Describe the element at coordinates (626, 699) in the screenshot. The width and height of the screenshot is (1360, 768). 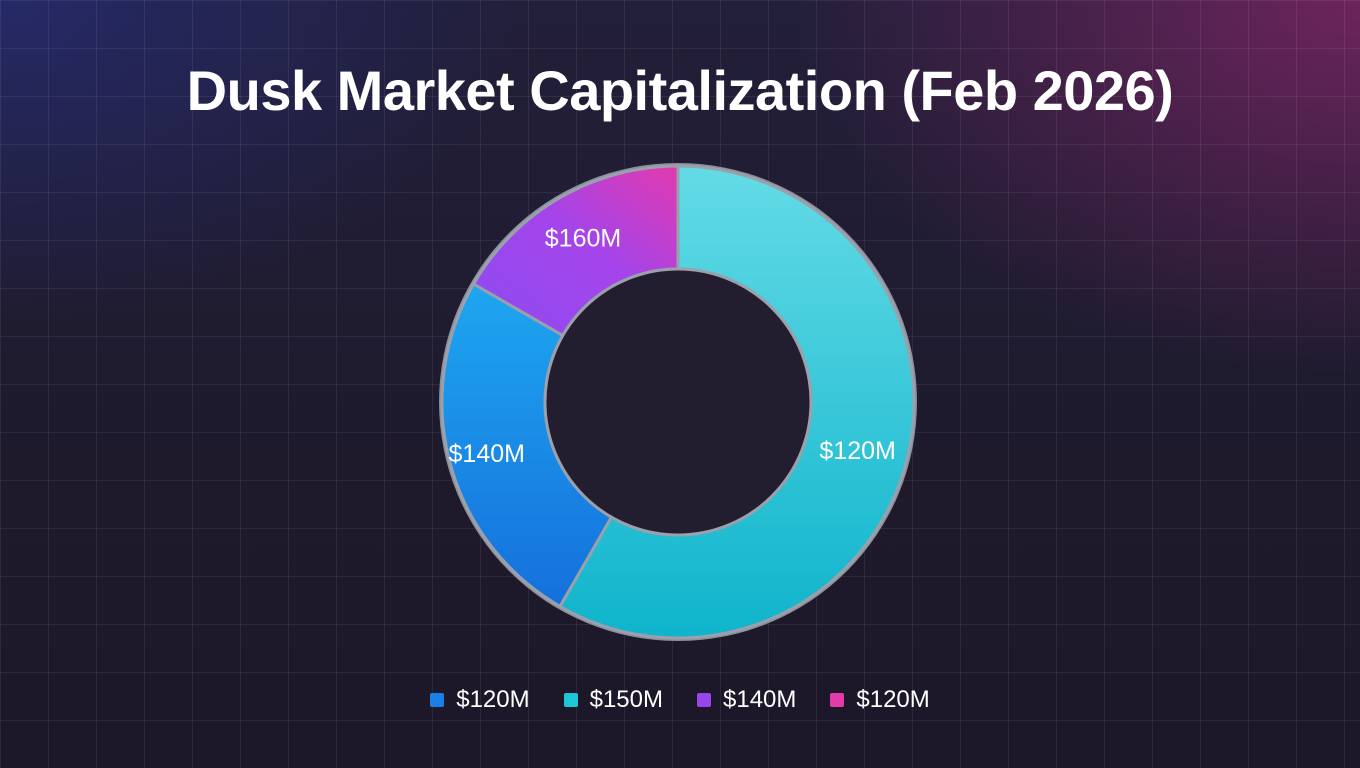
I see `legend-label-2: $150M` at that location.